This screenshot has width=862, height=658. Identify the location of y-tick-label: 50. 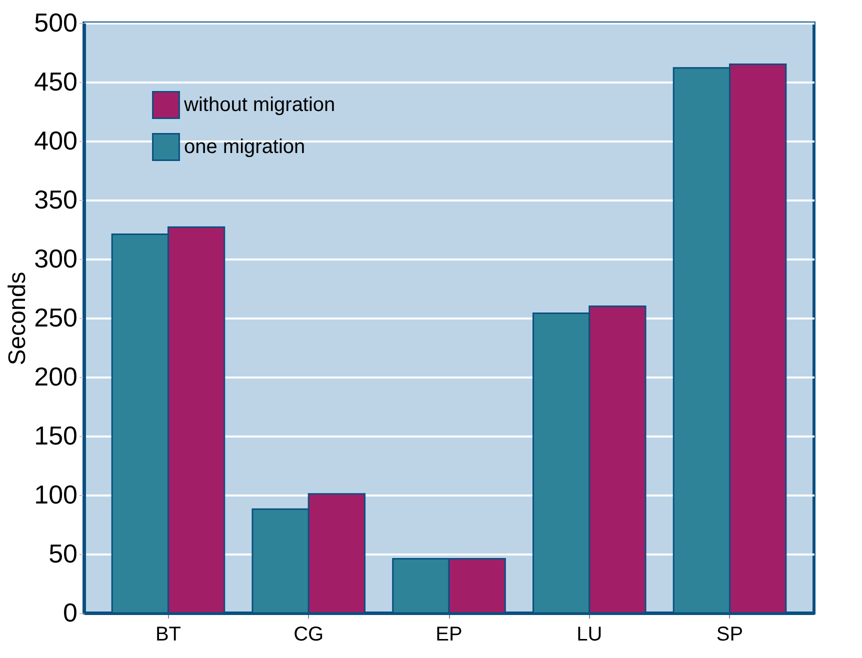
(63, 553).